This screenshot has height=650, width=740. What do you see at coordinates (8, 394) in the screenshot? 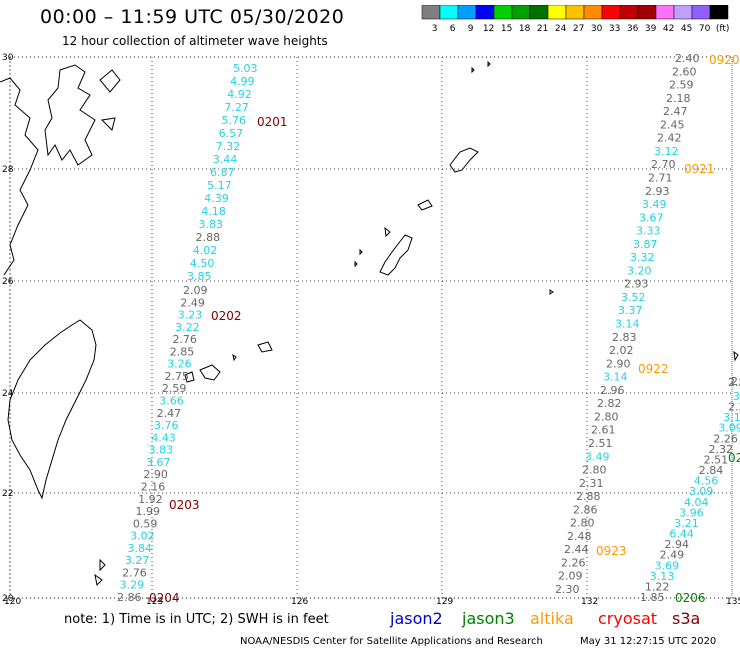
I see `latitude-label: 24` at bounding box center [8, 394].